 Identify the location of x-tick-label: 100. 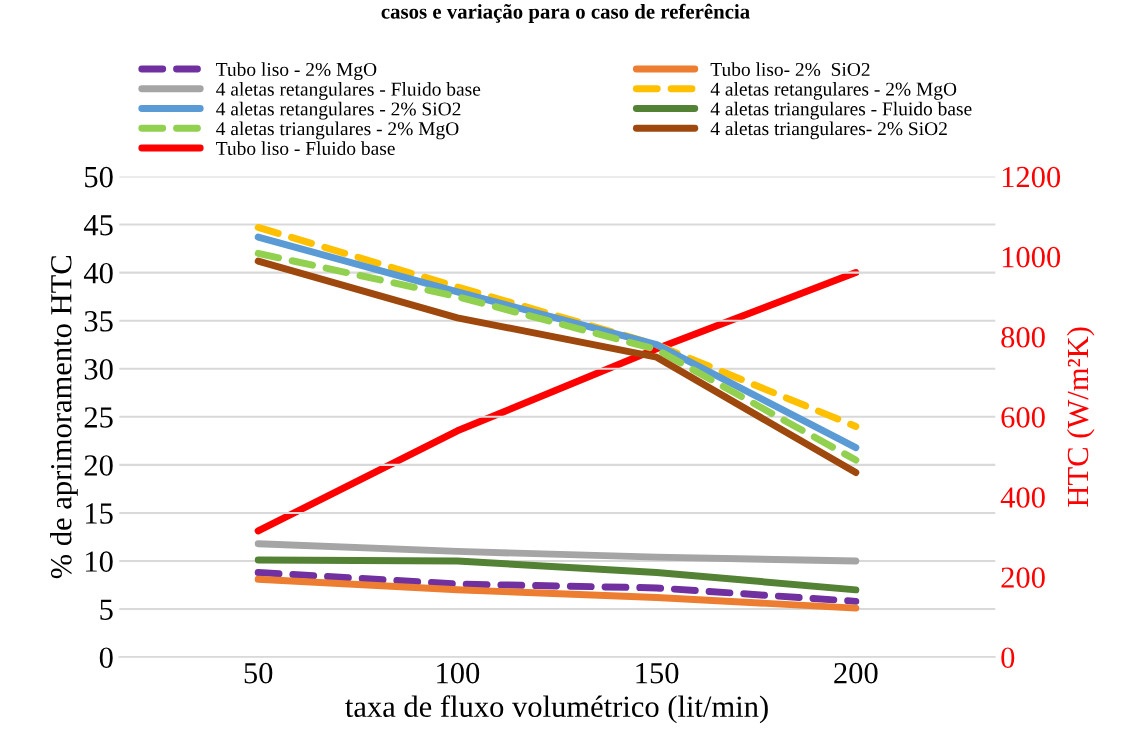
(458, 673).